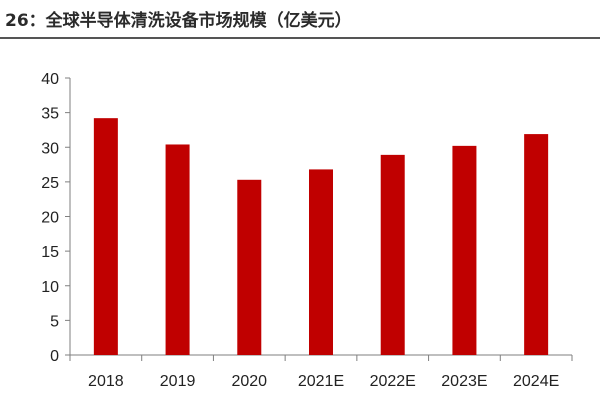 This screenshot has height=400, width=600. I want to click on bar-2018, so click(105, 236).